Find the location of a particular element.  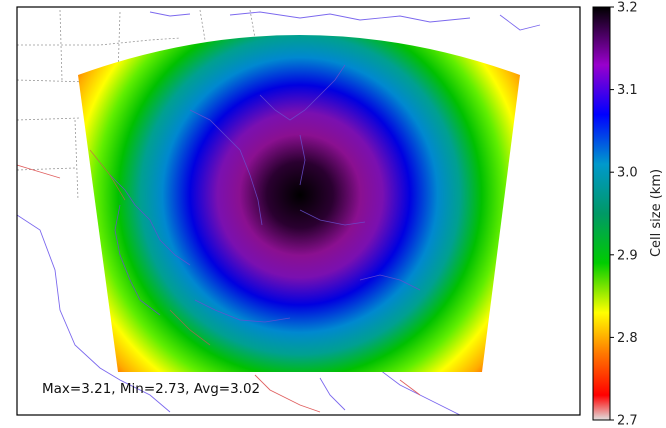

colorbar-tick-label: 2.7 is located at coordinates (627, 421).